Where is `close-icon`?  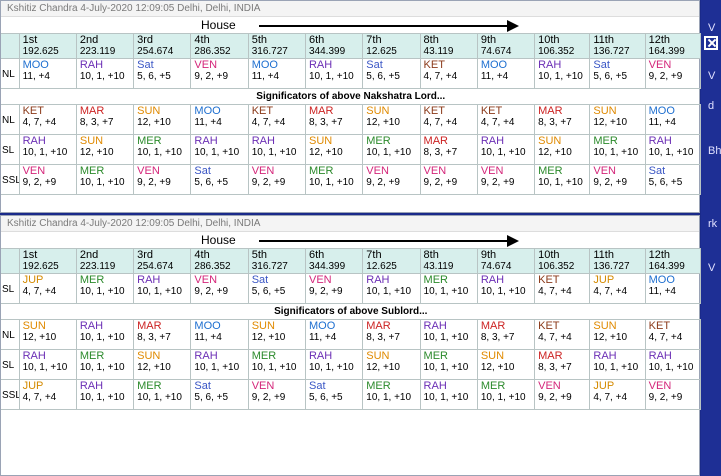 close-icon is located at coordinates (711, 43).